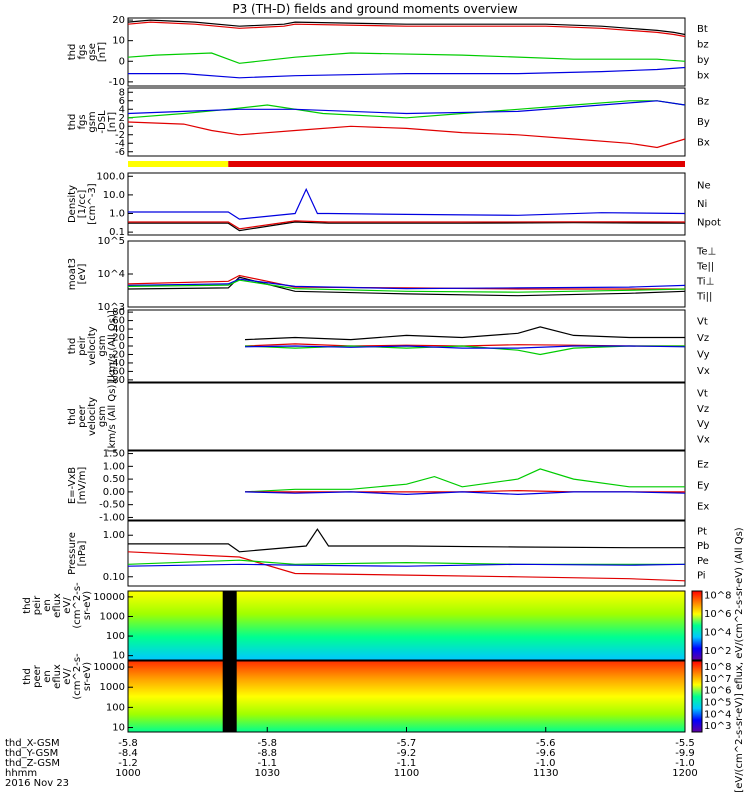 This screenshot has width=750, height=800. I want to click on legend-Pe: Pe, so click(703, 561).